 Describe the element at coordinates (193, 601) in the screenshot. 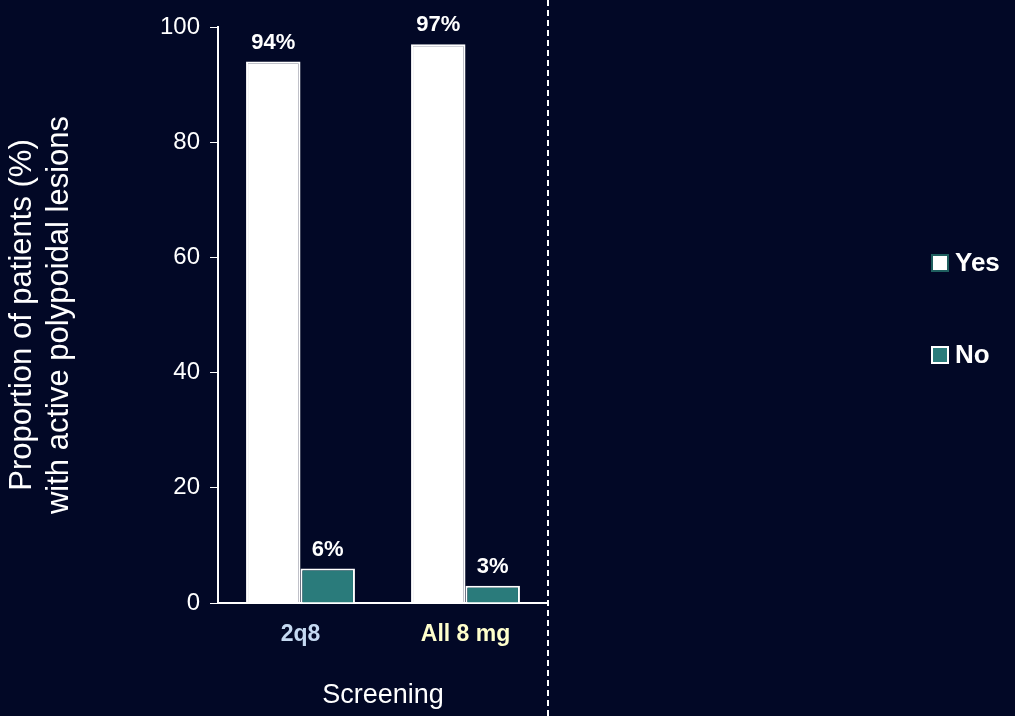

I see `y-tick-label: 0` at that location.